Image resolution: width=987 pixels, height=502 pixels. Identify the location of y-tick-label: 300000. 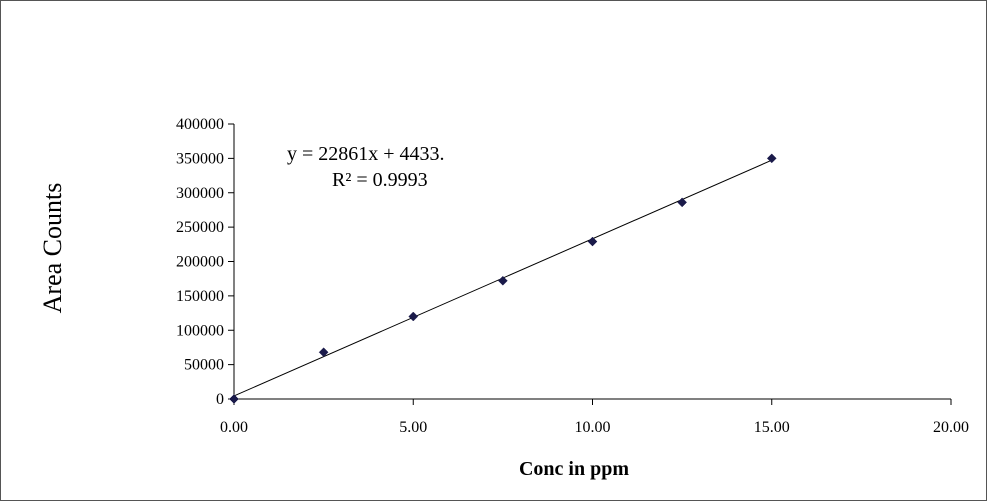
(200, 193).